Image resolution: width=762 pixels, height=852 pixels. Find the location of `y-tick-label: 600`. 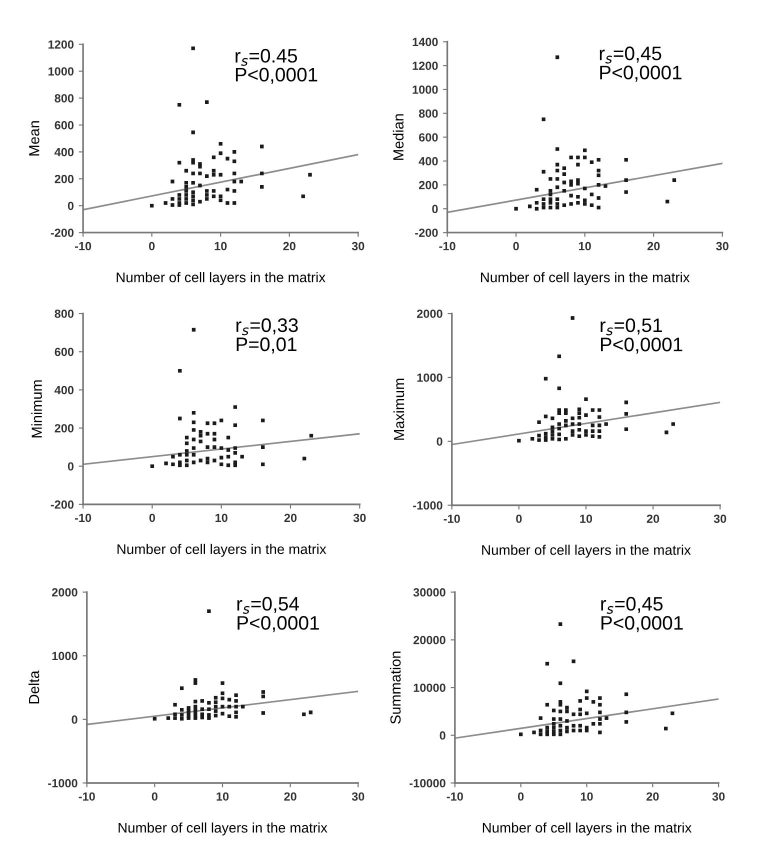

y-tick-label: 600 is located at coordinates (64, 125).